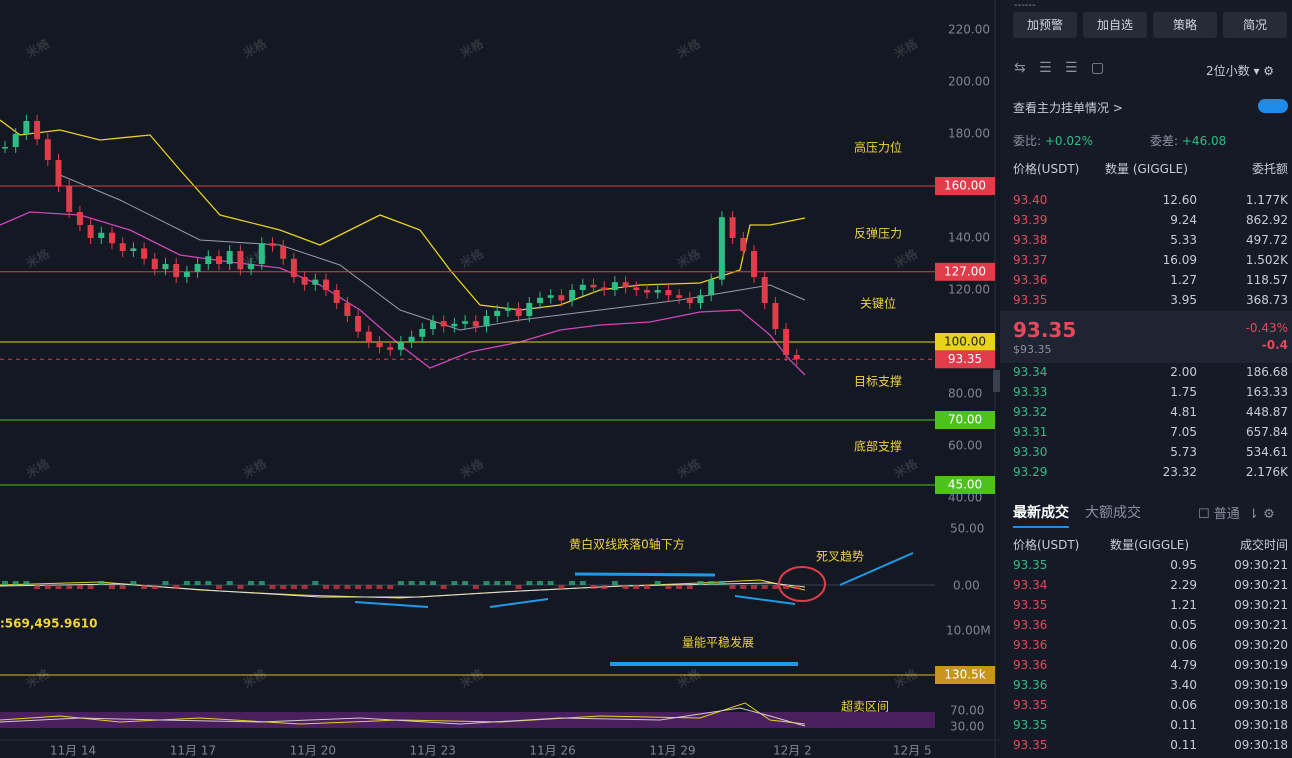 The image size is (1292, 758). I want to click on cell: 93.37, so click(1030, 260).